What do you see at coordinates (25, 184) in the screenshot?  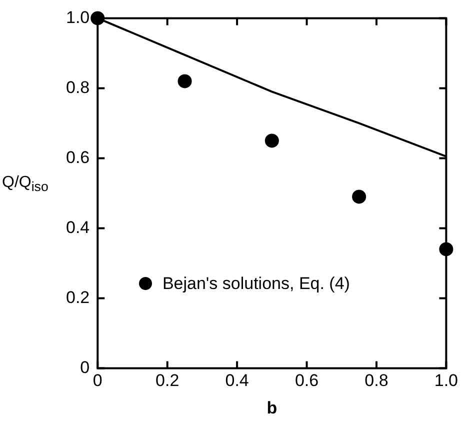 I see `y-axis-title: Q/Q$_{iso}$` at bounding box center [25, 184].